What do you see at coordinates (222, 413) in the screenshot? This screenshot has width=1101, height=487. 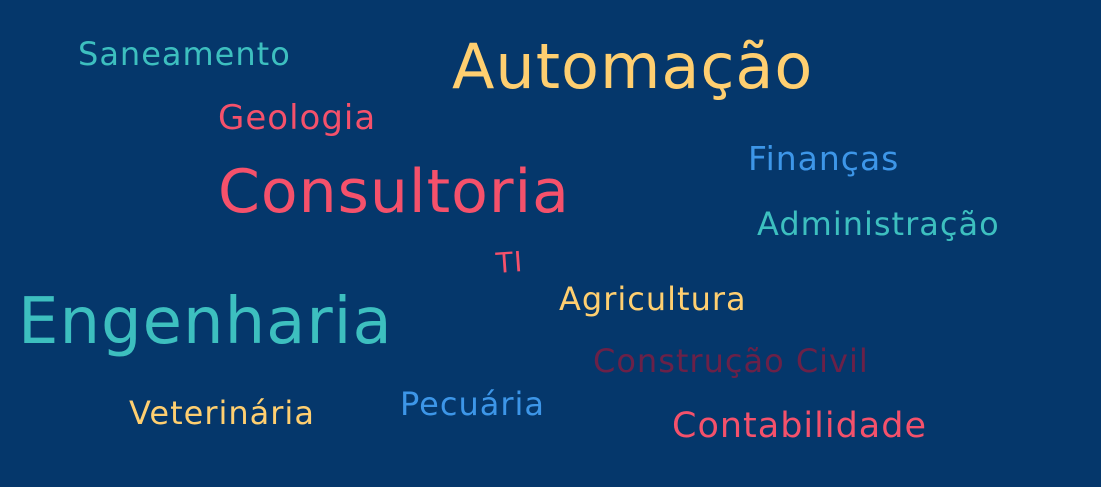 I see `word-veterinaria: Veterinária` at bounding box center [222, 413].